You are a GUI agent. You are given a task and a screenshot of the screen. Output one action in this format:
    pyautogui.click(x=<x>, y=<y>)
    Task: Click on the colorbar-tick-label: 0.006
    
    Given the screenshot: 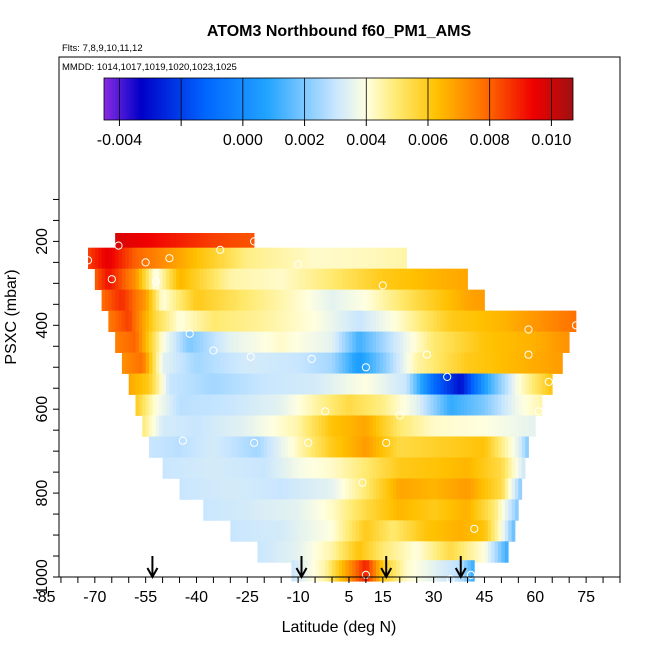 What is the action you would take?
    pyautogui.click(x=428, y=140)
    